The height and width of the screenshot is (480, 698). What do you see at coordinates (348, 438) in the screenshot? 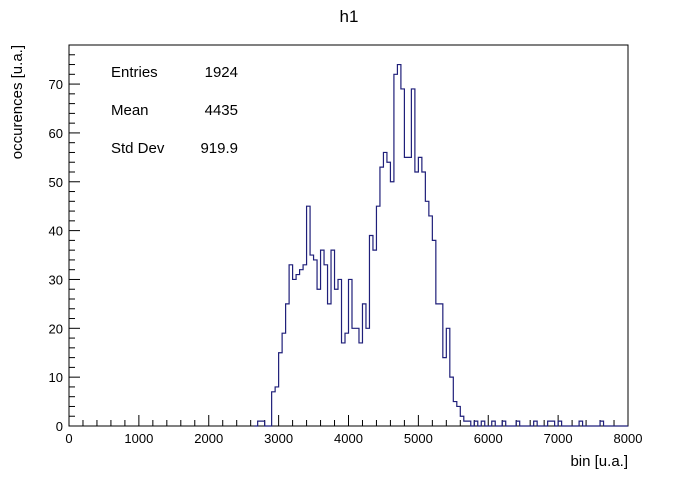
I see `x-tick-label: 4000` at bounding box center [348, 438].